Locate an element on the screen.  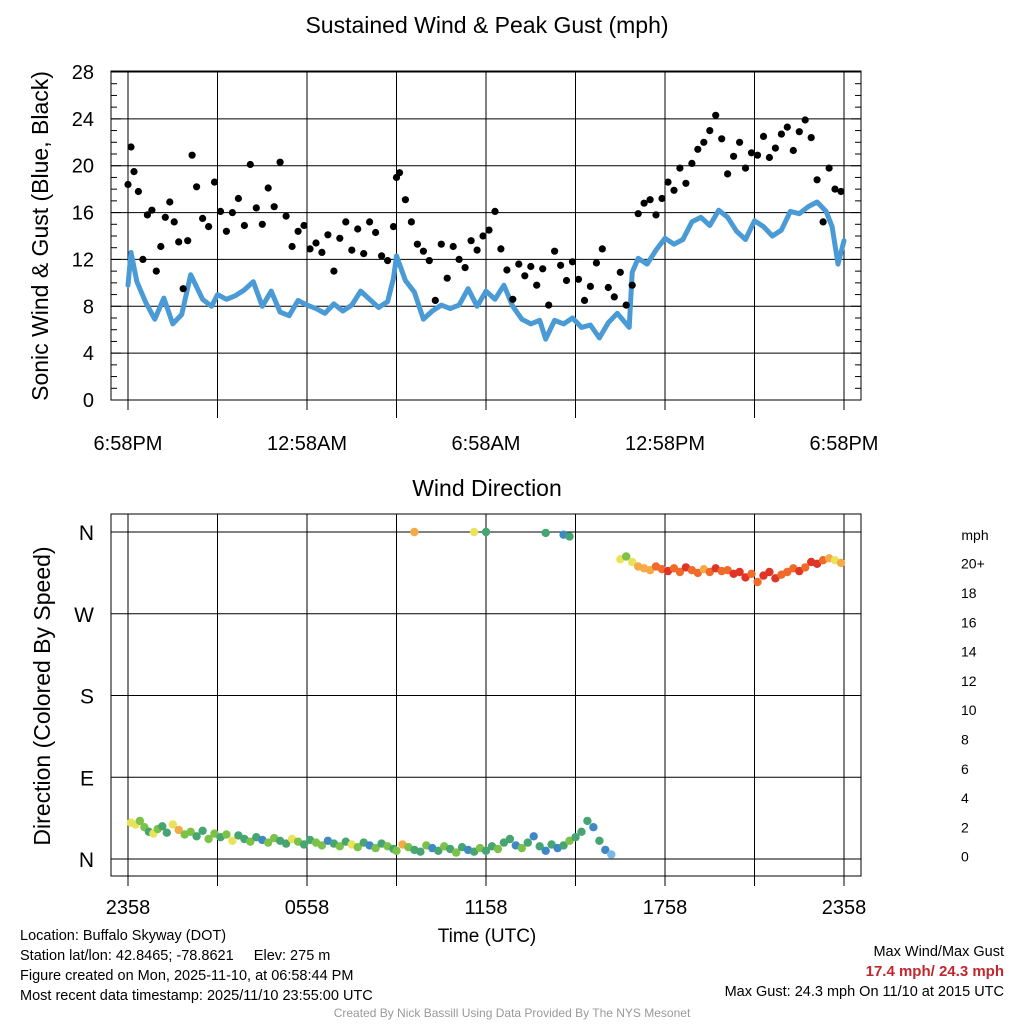
colorbar-label: 12 is located at coordinates (969, 681).